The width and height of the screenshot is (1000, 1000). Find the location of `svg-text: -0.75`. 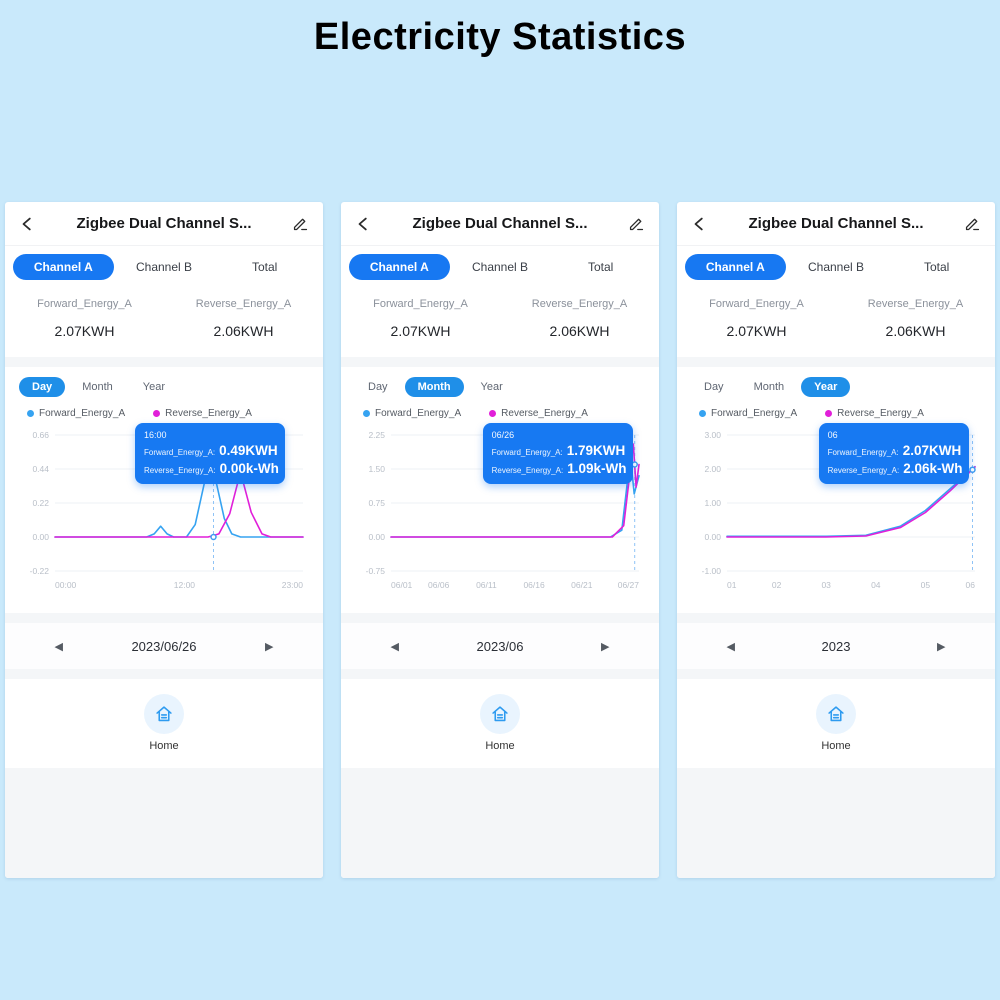

svg-text: -0.75 is located at coordinates (376, 571).